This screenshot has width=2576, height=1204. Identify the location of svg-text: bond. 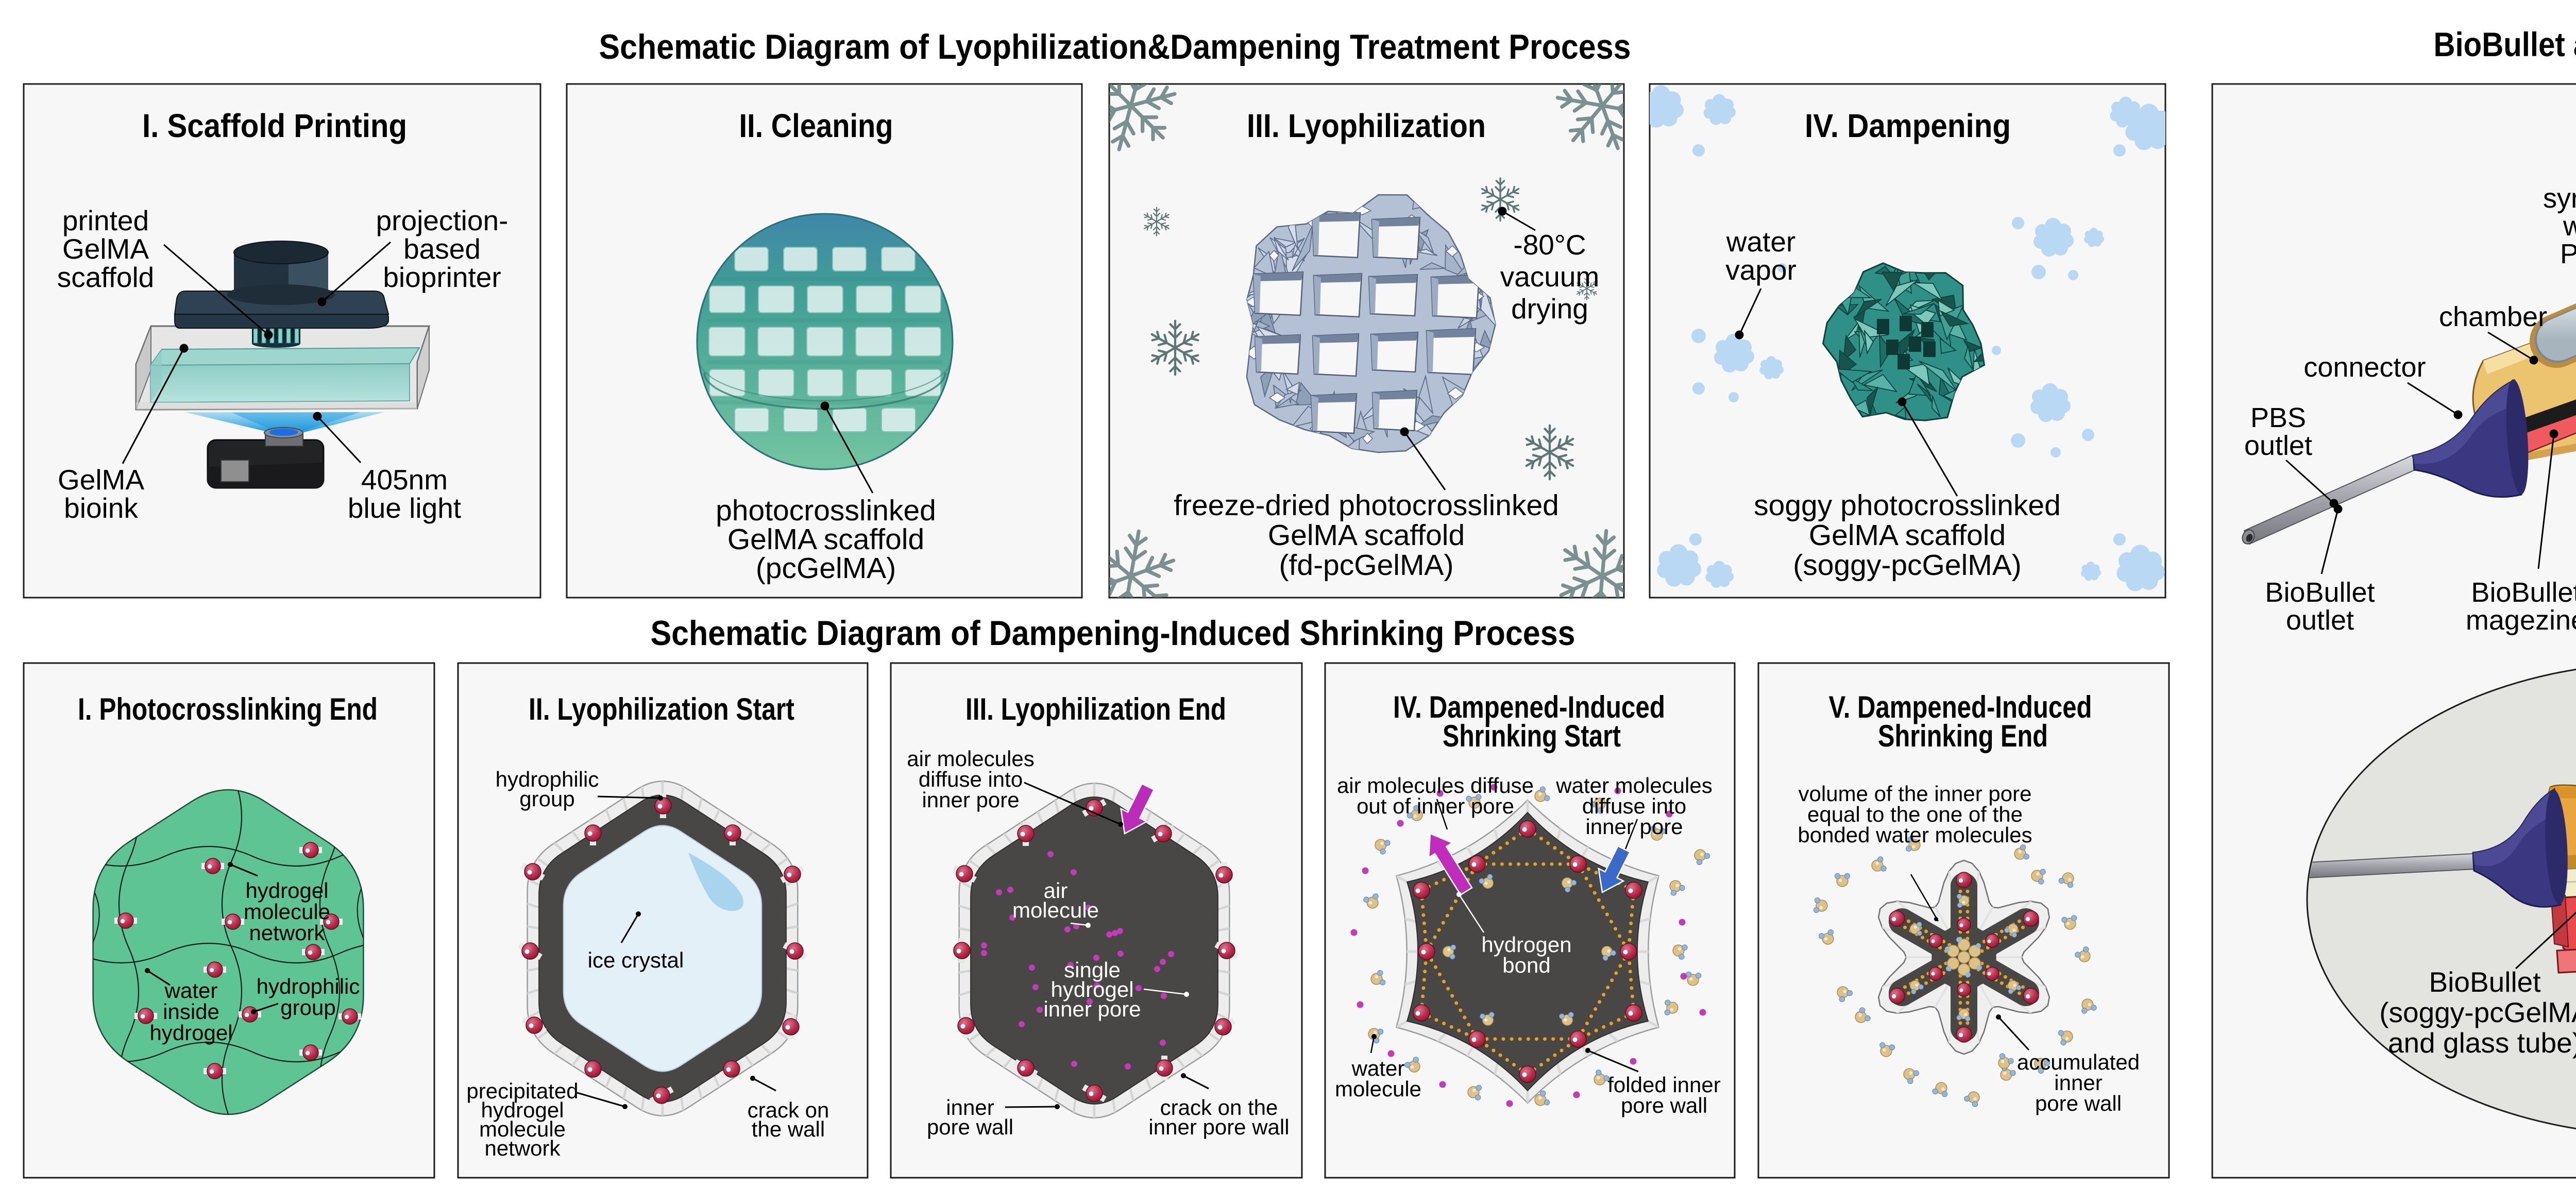
(1526, 965).